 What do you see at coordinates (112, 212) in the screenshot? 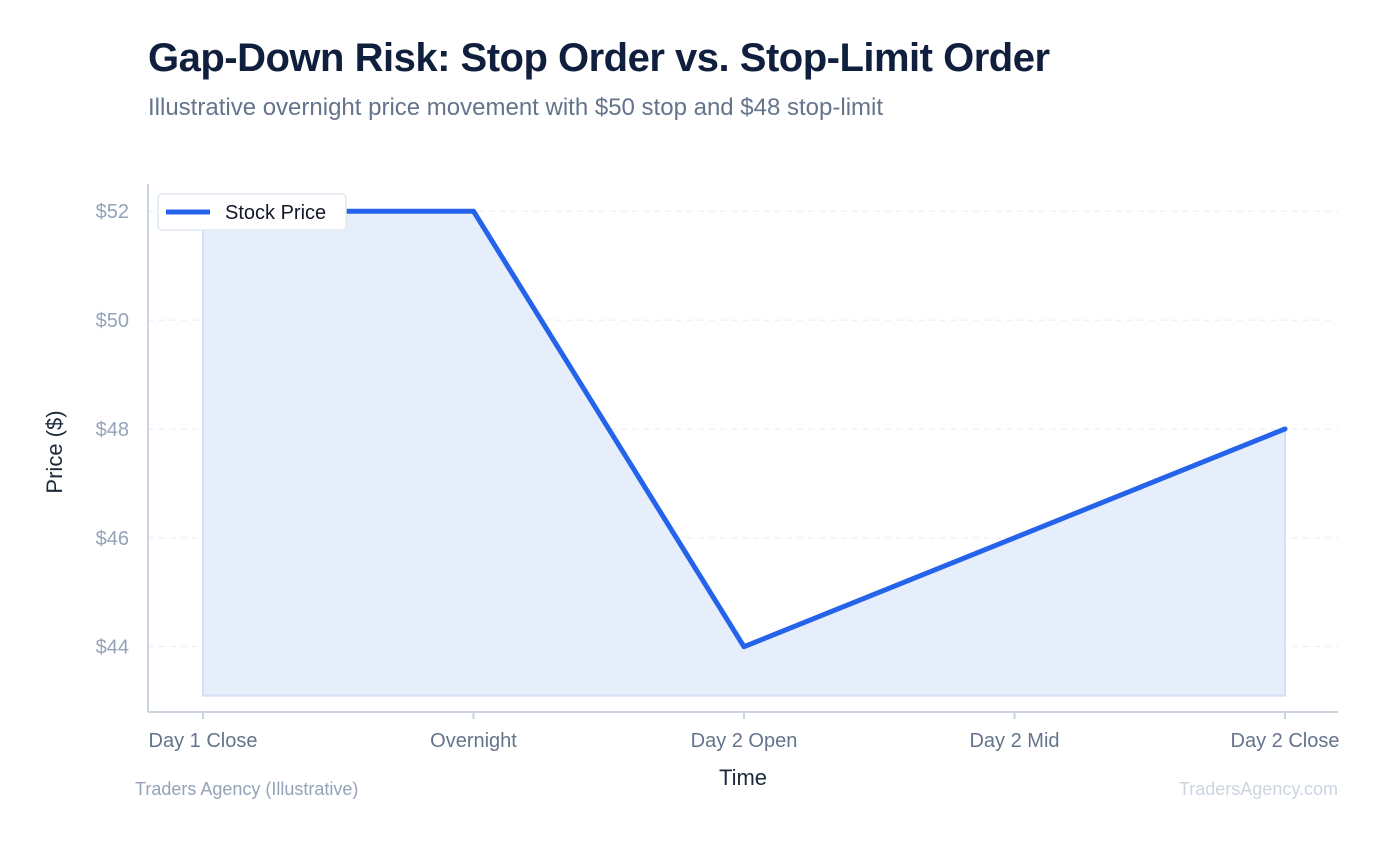
I see `y-tick-label: $52` at bounding box center [112, 212].